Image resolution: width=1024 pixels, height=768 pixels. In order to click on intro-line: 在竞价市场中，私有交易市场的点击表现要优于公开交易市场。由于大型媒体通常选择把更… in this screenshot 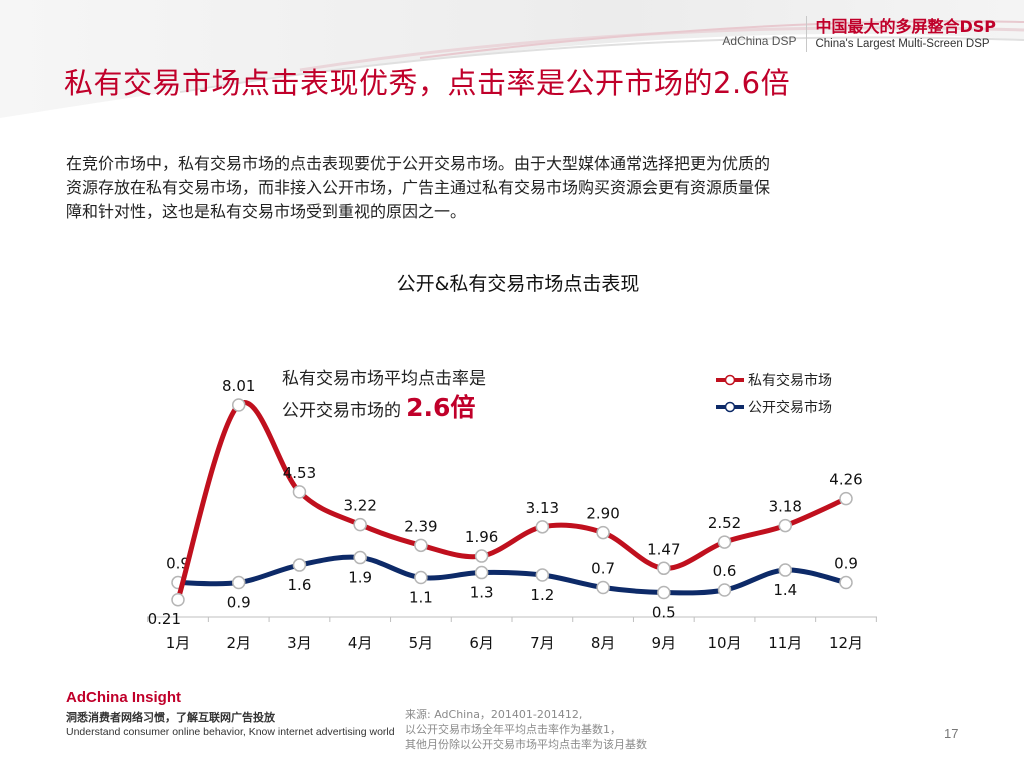, I will do `click(418, 163)`.